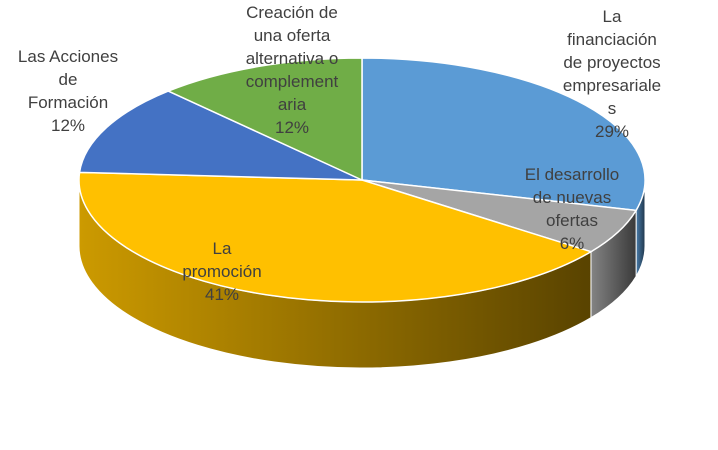  Describe the element at coordinates (572, 243) in the screenshot. I see `value-label: 6%` at that location.